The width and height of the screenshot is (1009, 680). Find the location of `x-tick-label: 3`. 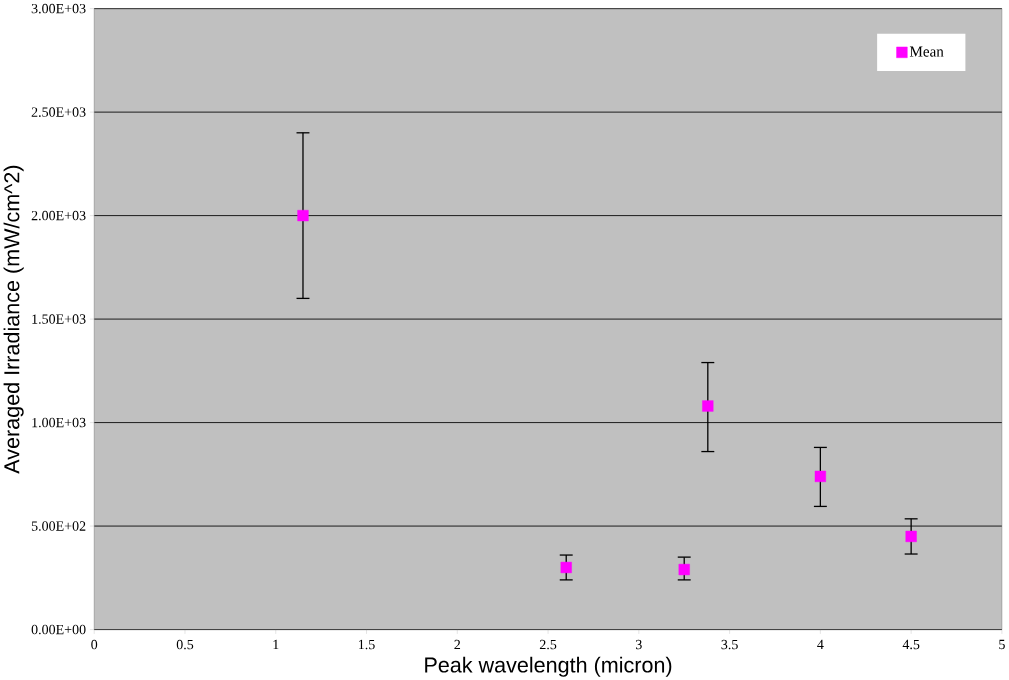

x-tick-label: 3 is located at coordinates (639, 644).